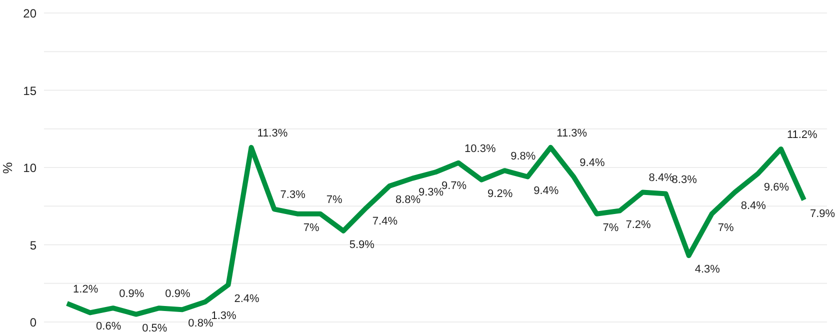  What do you see at coordinates (523, 156) in the screenshot?
I see `data-label: 9.8%` at bounding box center [523, 156].